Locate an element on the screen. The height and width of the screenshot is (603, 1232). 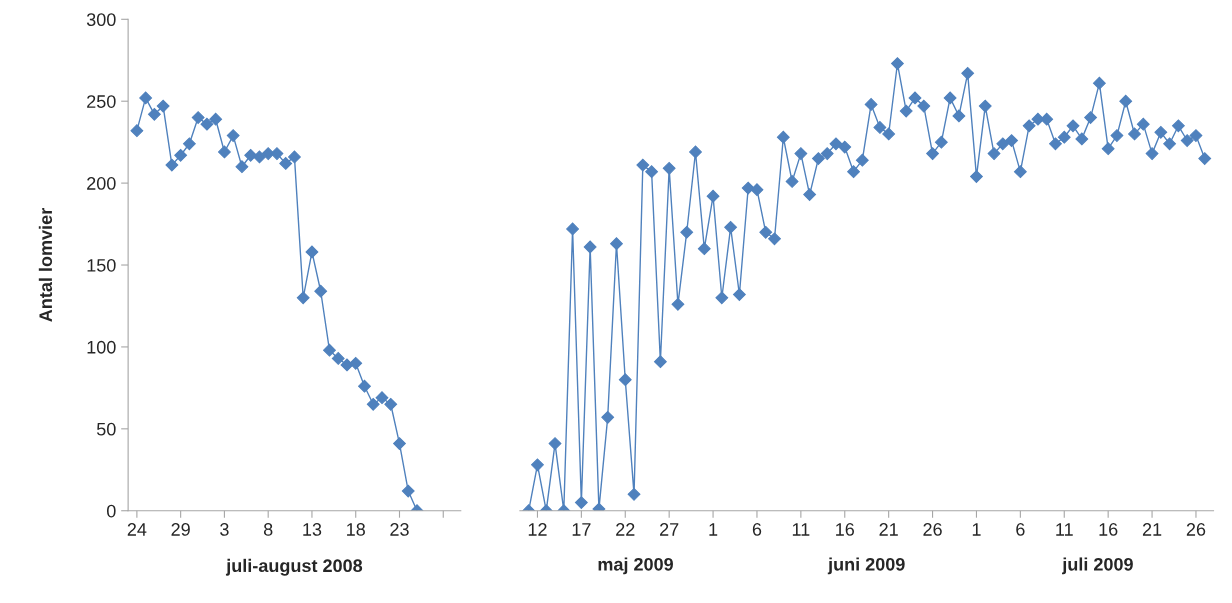
x-tick-label: 22 is located at coordinates (625, 529).